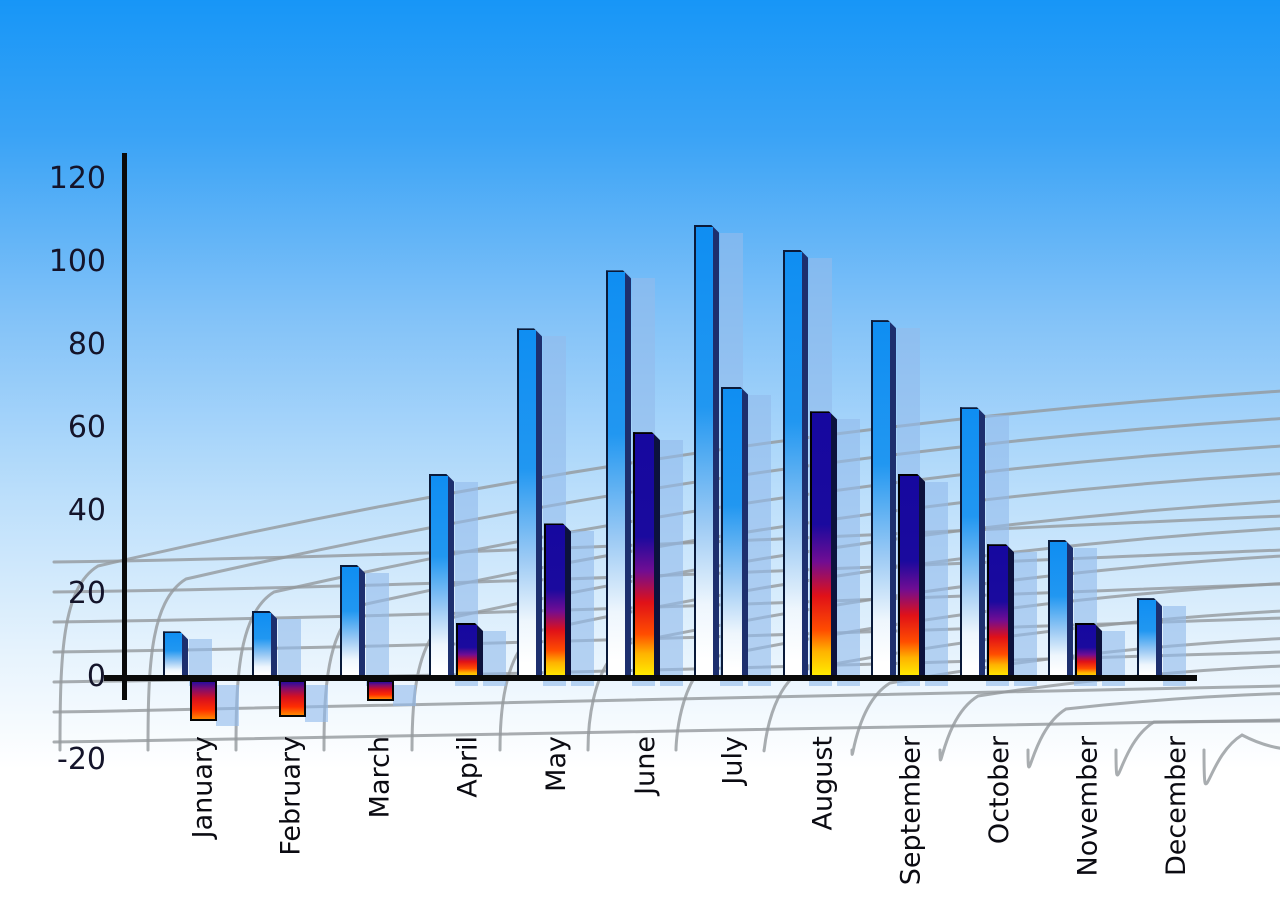 This screenshot has height=905, width=1280. What do you see at coordinates (734, 533) in the screenshot?
I see `bar-july-secondary` at bounding box center [734, 533].